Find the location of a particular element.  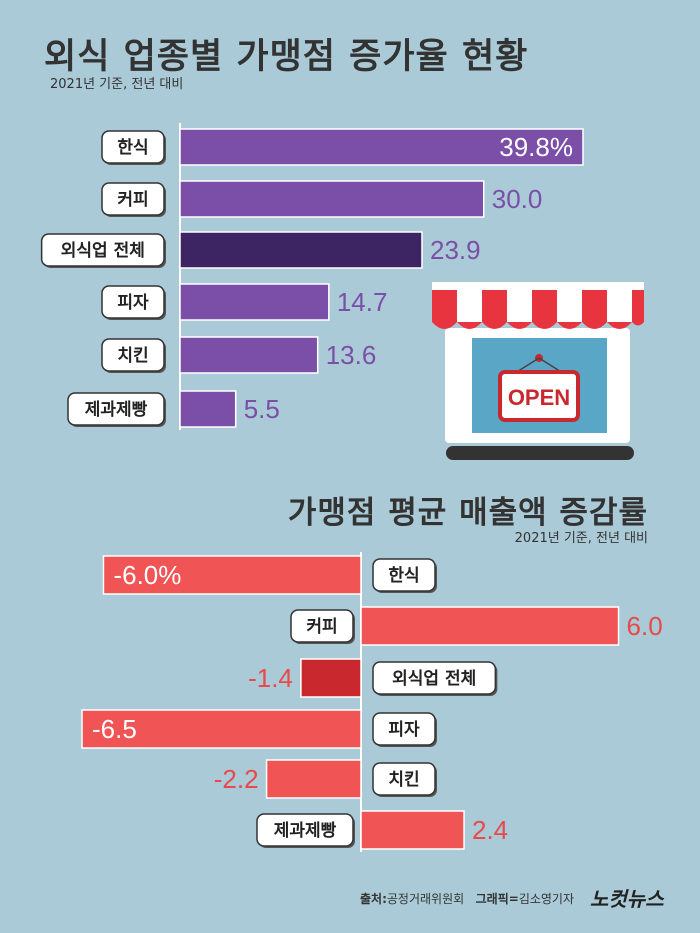

chart2-value-label-4: -2.2 is located at coordinates (236, 779).